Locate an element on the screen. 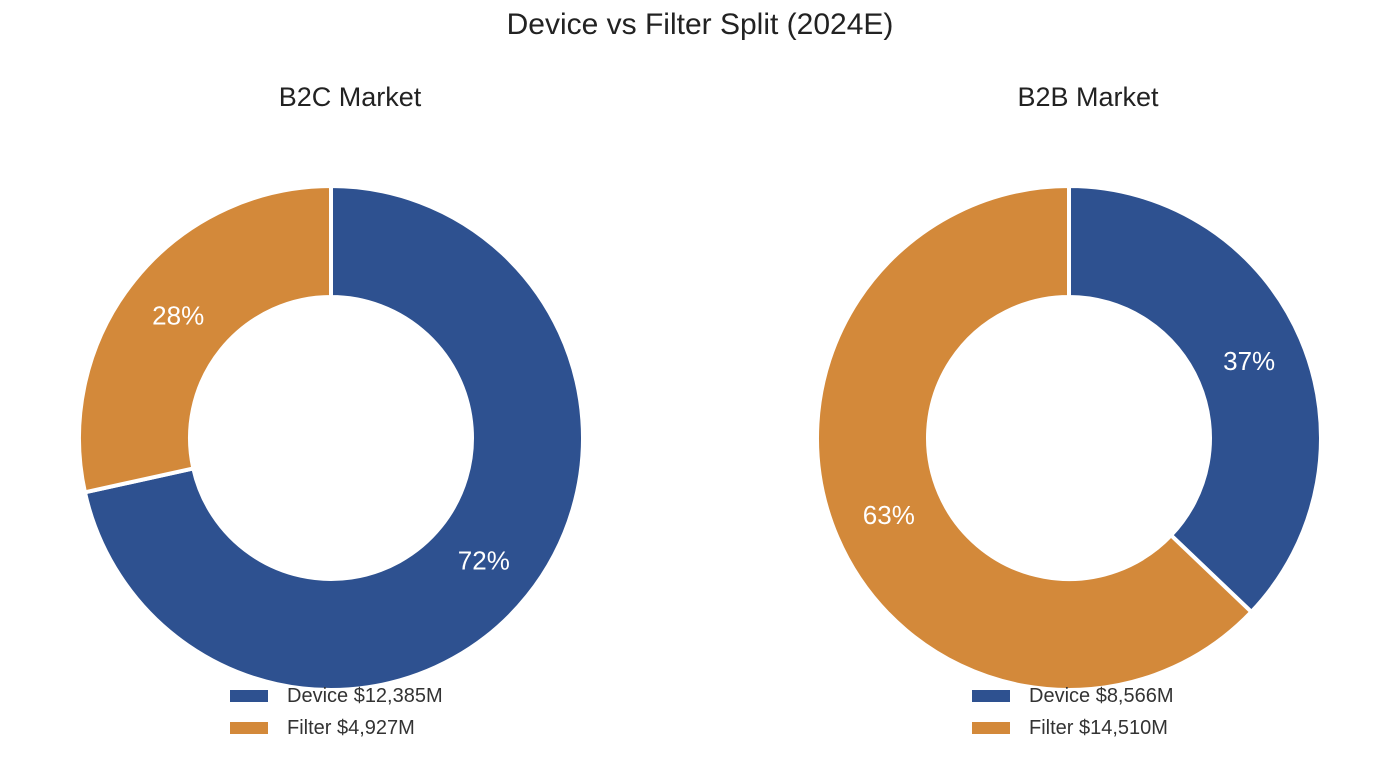 The width and height of the screenshot is (1400, 770). b2b-title: B2B Market is located at coordinates (1088, 97).